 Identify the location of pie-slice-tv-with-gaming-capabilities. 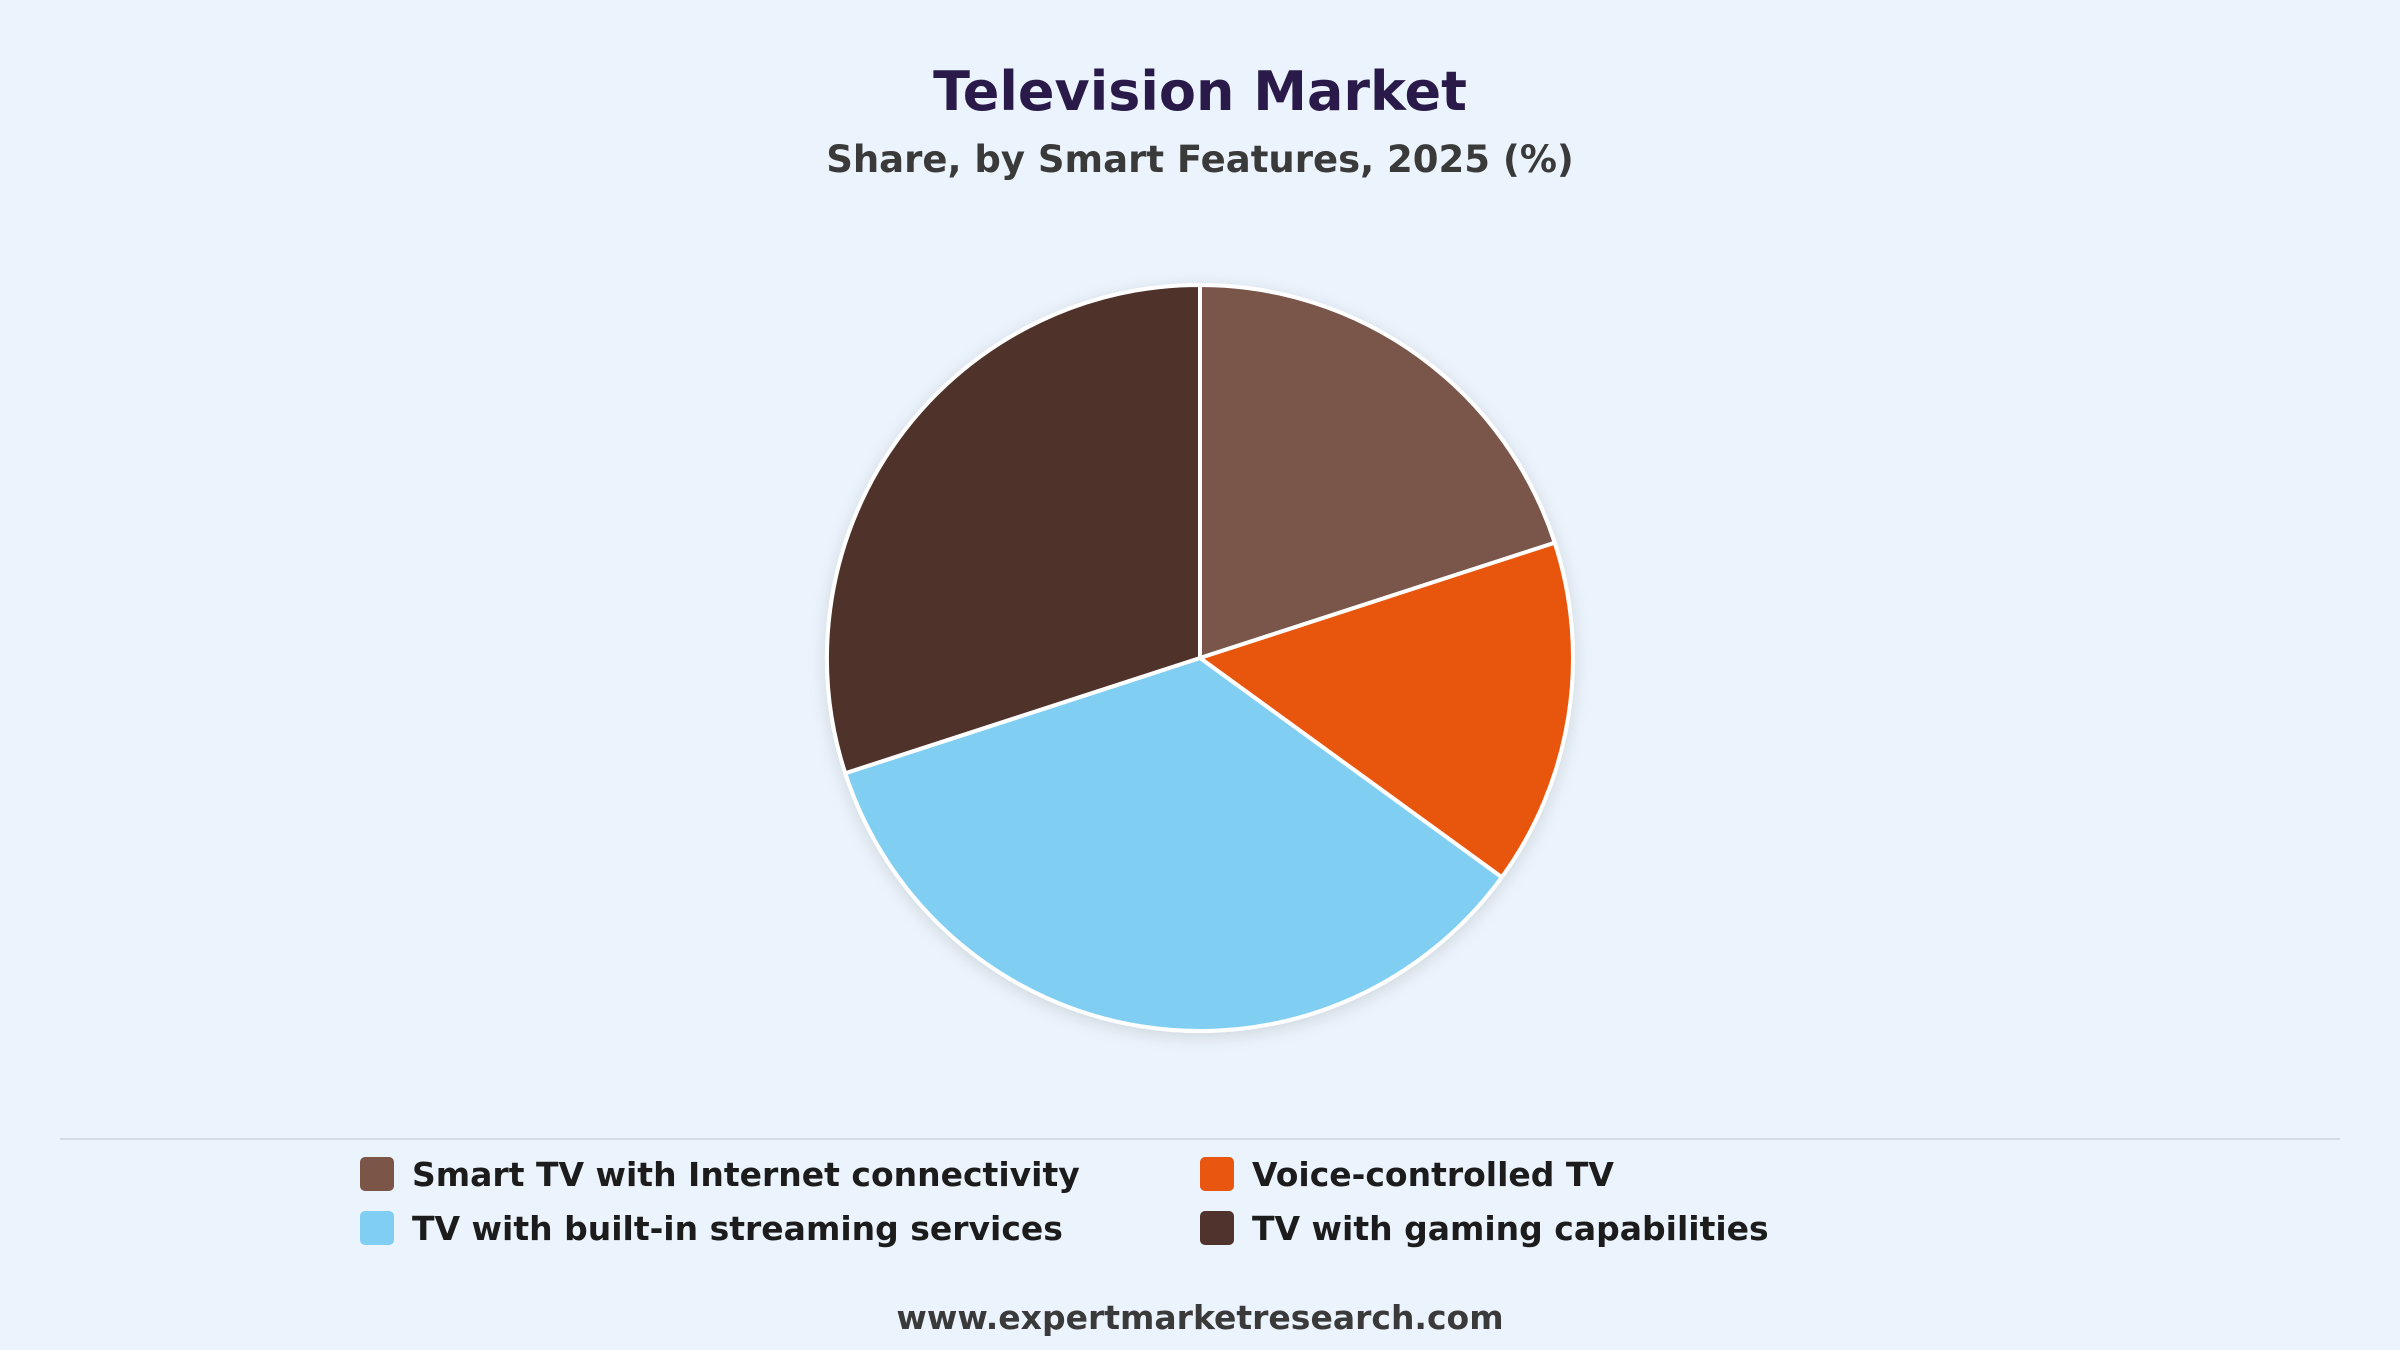
(1013, 529).